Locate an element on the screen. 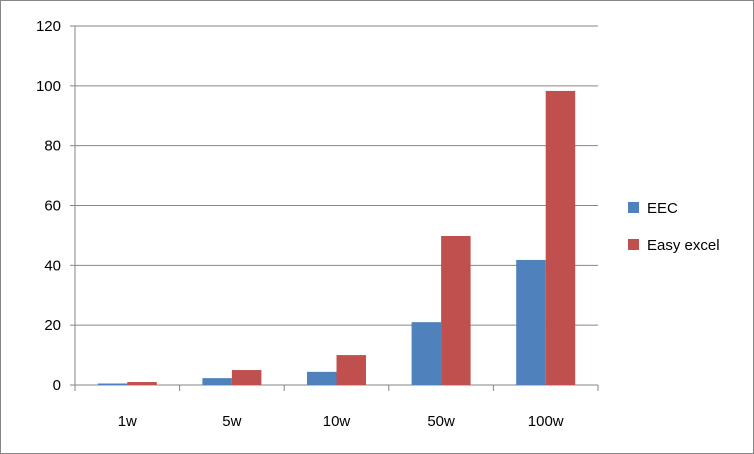 This screenshot has width=754, height=454. bar-eec-5w is located at coordinates (217, 381).